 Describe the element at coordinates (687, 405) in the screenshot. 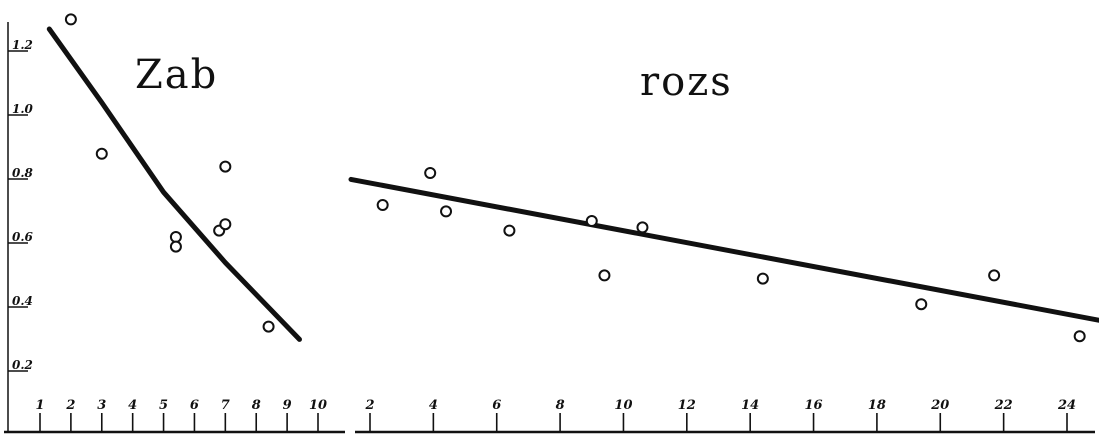

I see `rozs-x-tick-label: 12` at that location.